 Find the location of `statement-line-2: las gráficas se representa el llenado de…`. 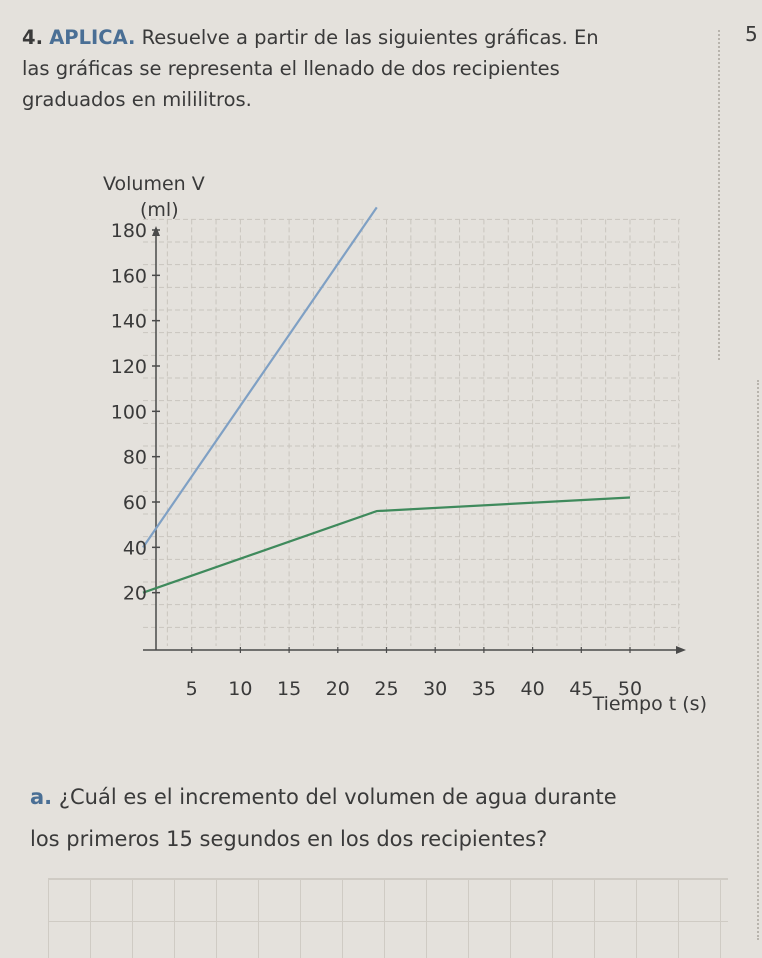

statement-line-2: las gráficas se representa el llenado de… is located at coordinates (291, 68).